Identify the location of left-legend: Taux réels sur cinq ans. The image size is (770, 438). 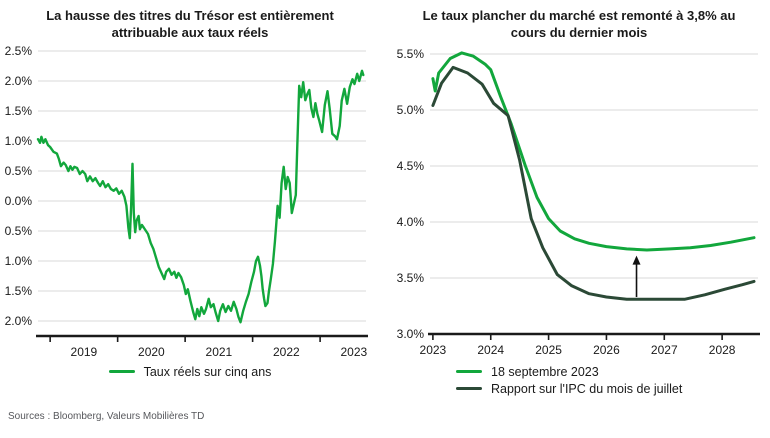
(190, 372).